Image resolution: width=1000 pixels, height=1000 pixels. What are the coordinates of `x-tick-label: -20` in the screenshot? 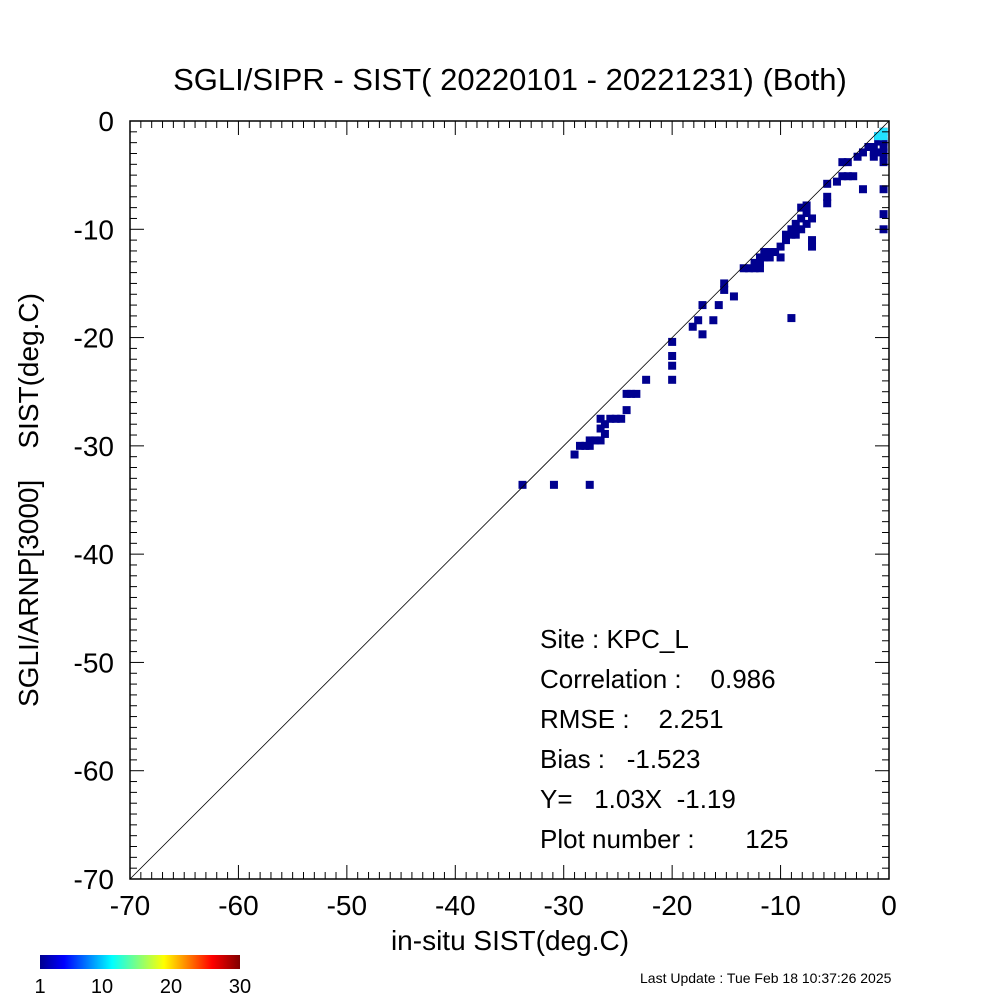 It's located at (672, 905).